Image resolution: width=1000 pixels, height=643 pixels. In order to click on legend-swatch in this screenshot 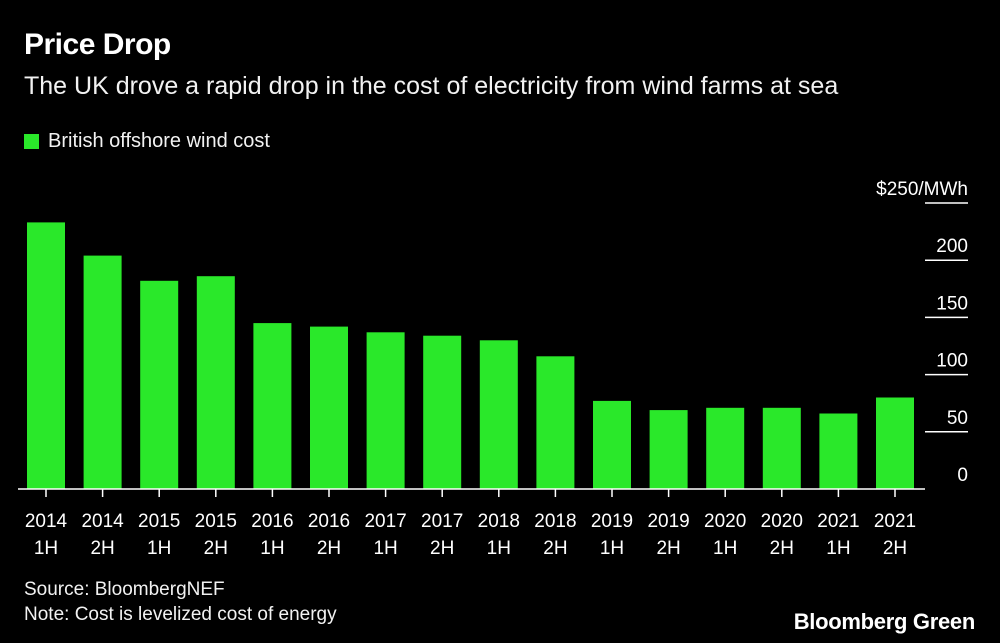, I will do `click(31, 141)`.